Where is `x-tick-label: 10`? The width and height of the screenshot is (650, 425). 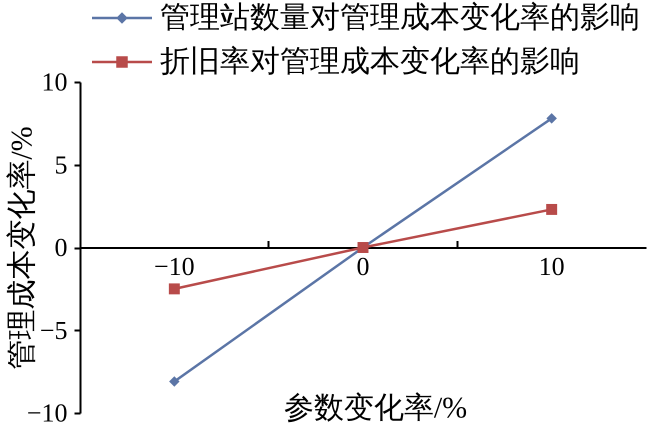 x-tick-label: 10 is located at coordinates (551, 266).